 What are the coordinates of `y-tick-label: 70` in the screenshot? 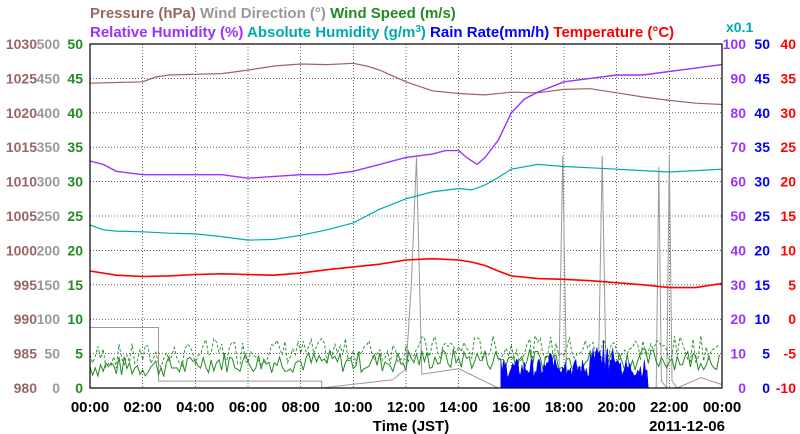 It's located at (738, 147).